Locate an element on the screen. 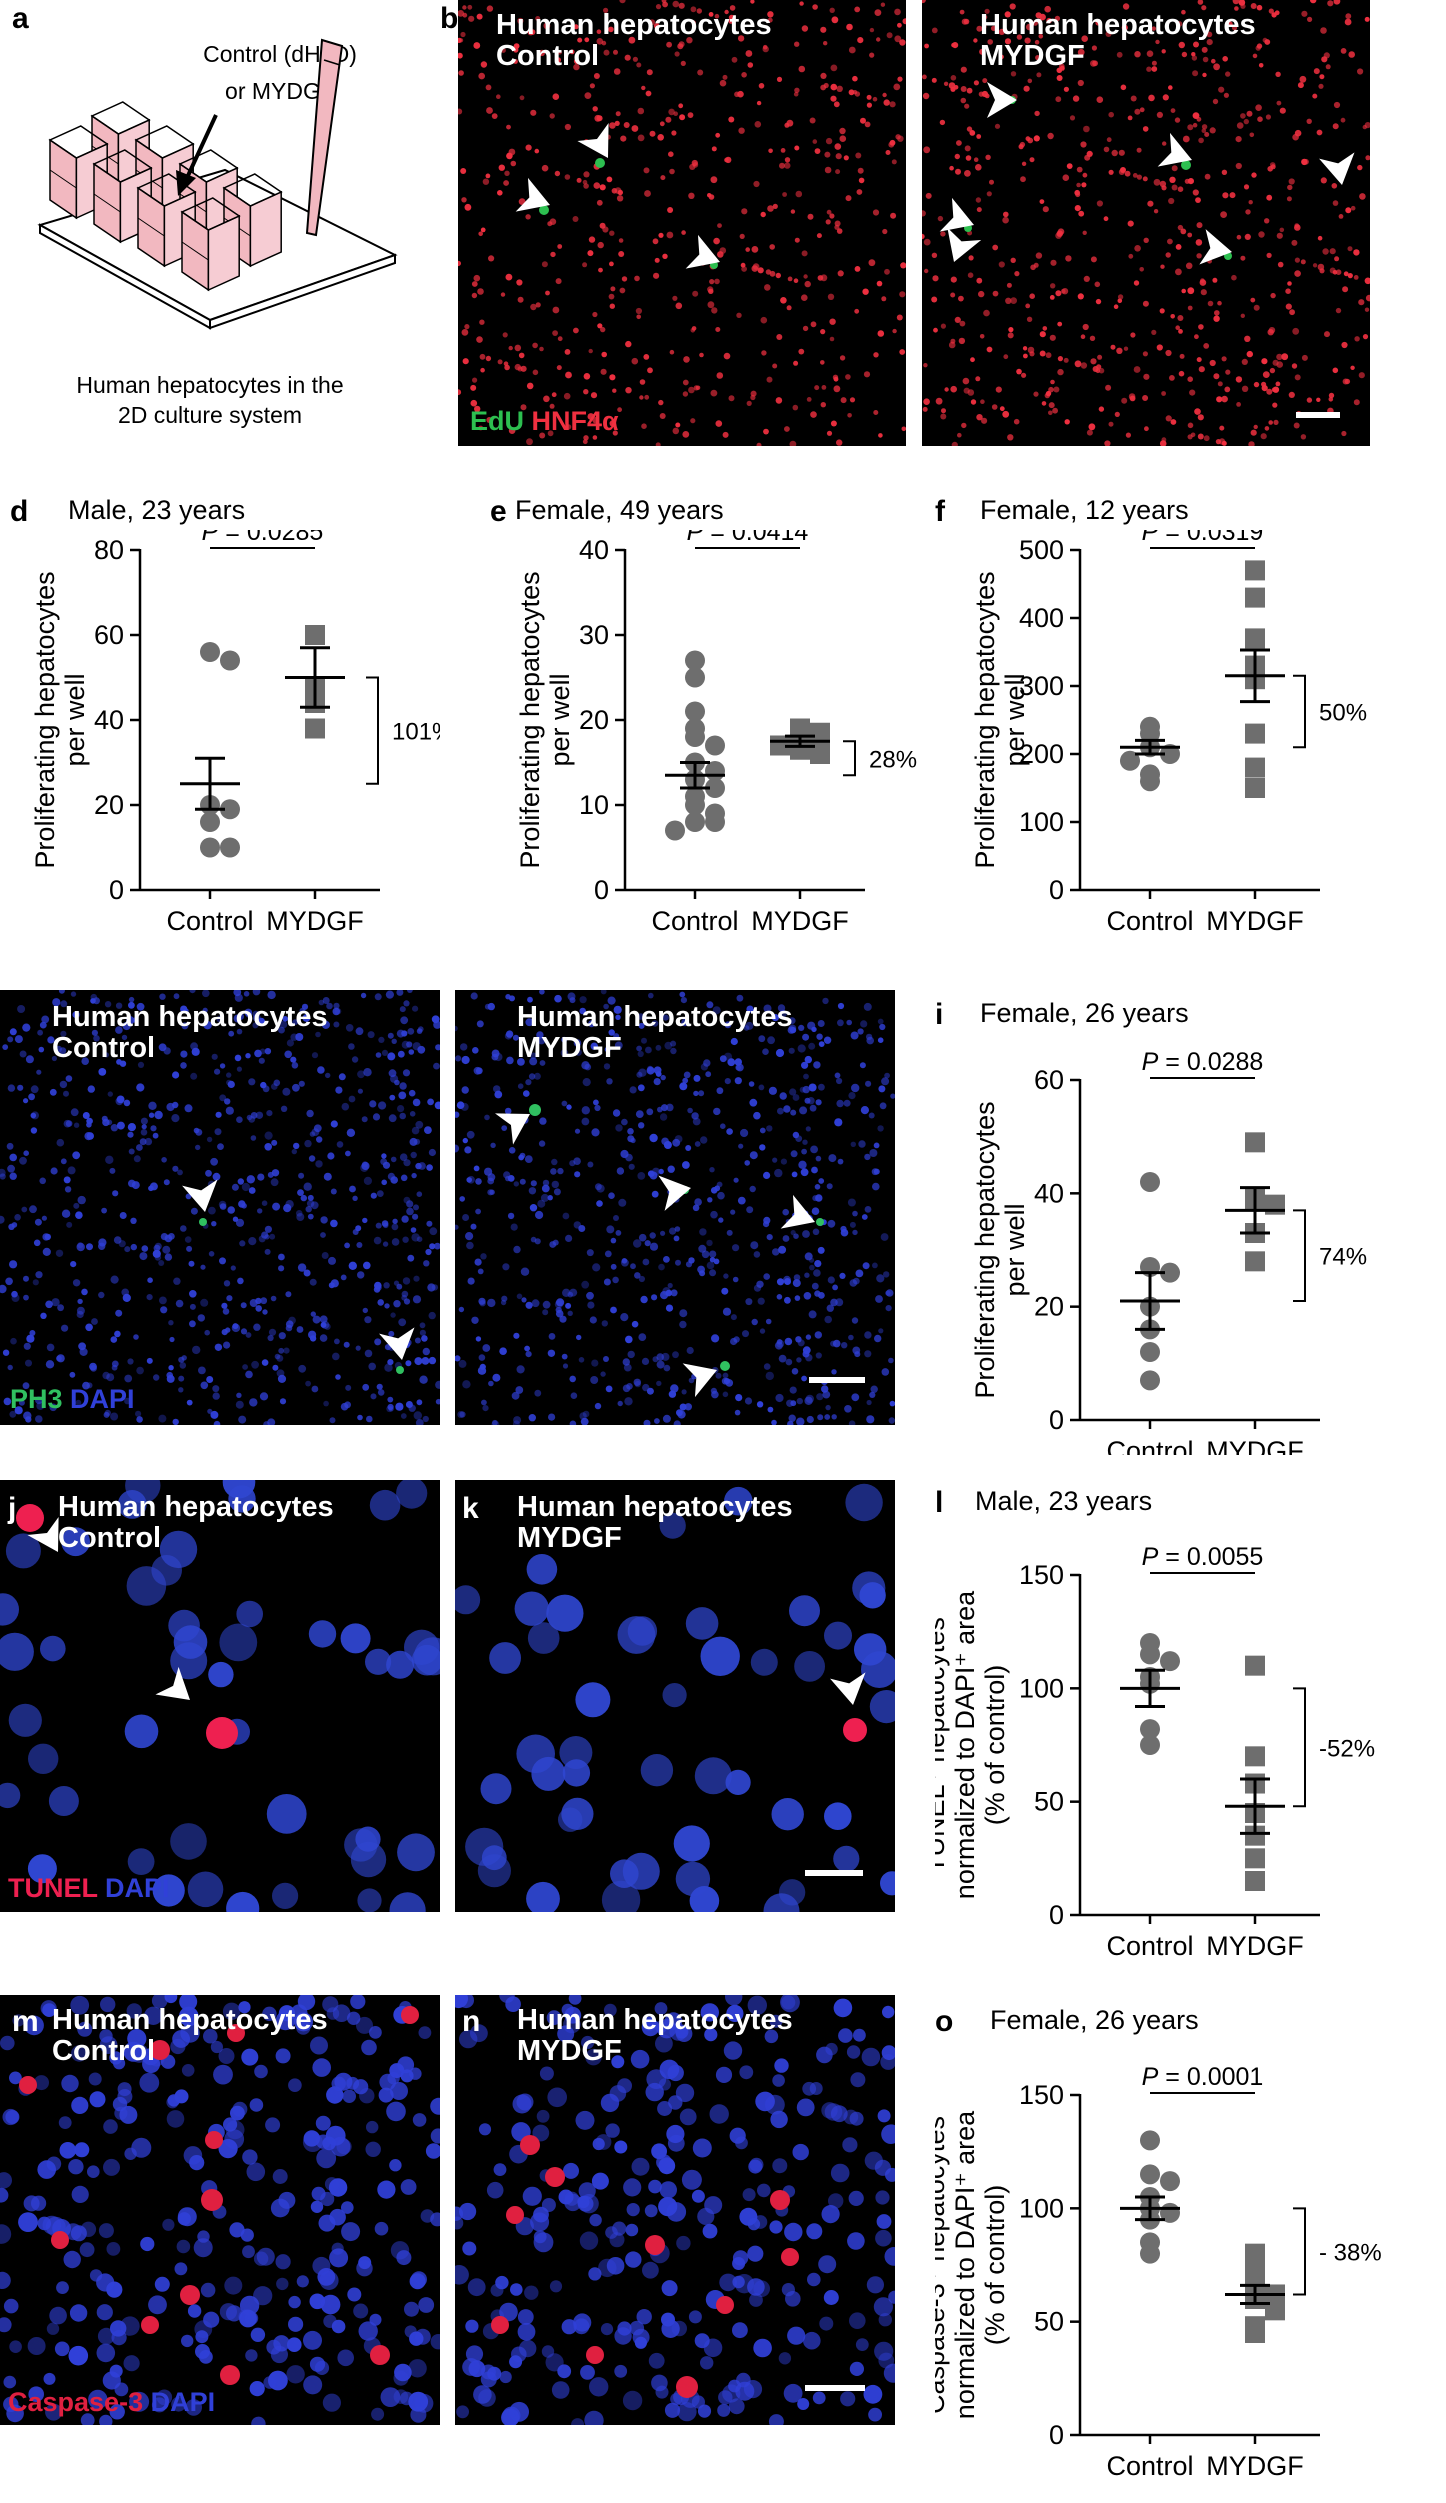 This screenshot has width=1446, height=2503. panel-letter-e: e is located at coordinates (498, 511).